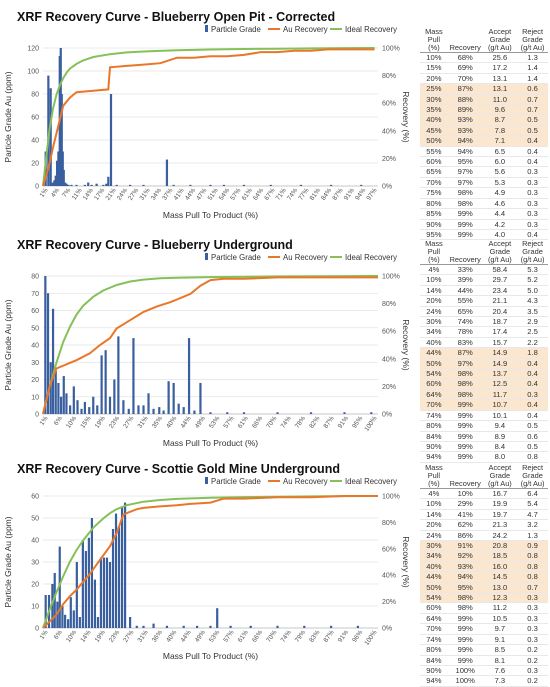  I want to click on table-cell: 91%, so click(465, 546).